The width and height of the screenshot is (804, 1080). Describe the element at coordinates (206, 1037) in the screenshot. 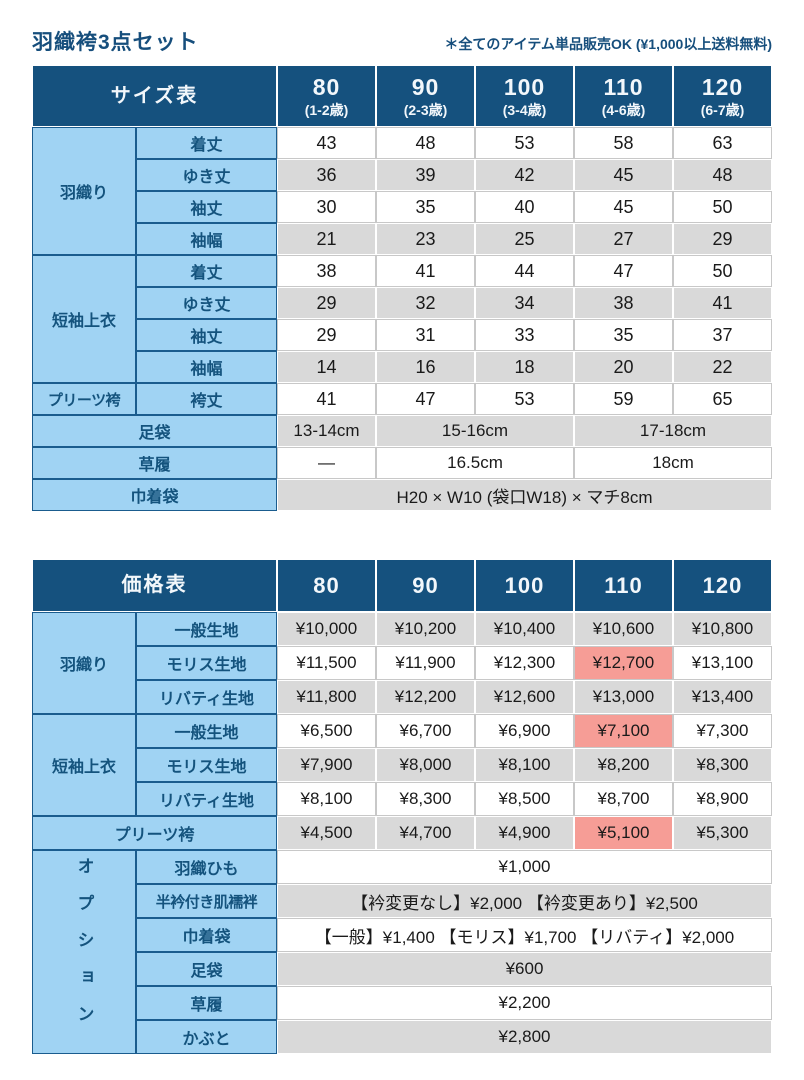

I see `row-label: かぶと` at that location.